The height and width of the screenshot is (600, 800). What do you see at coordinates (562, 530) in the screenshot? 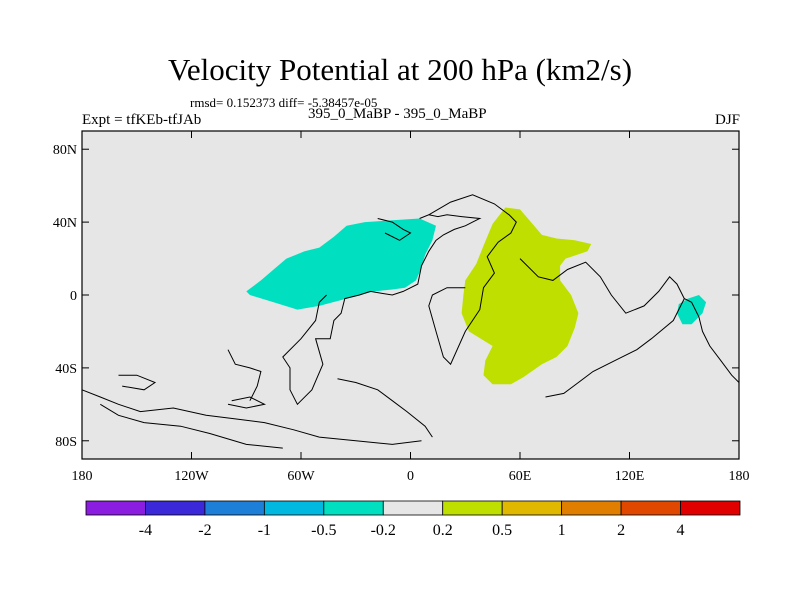
I see `colorbar-label: 1` at bounding box center [562, 530].